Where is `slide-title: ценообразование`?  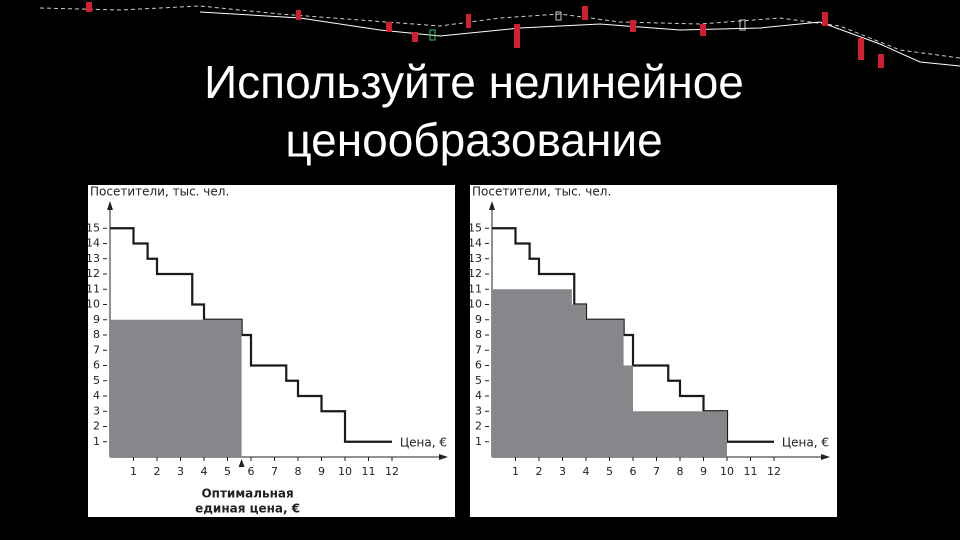 slide-title: ценообразование is located at coordinates (473, 140).